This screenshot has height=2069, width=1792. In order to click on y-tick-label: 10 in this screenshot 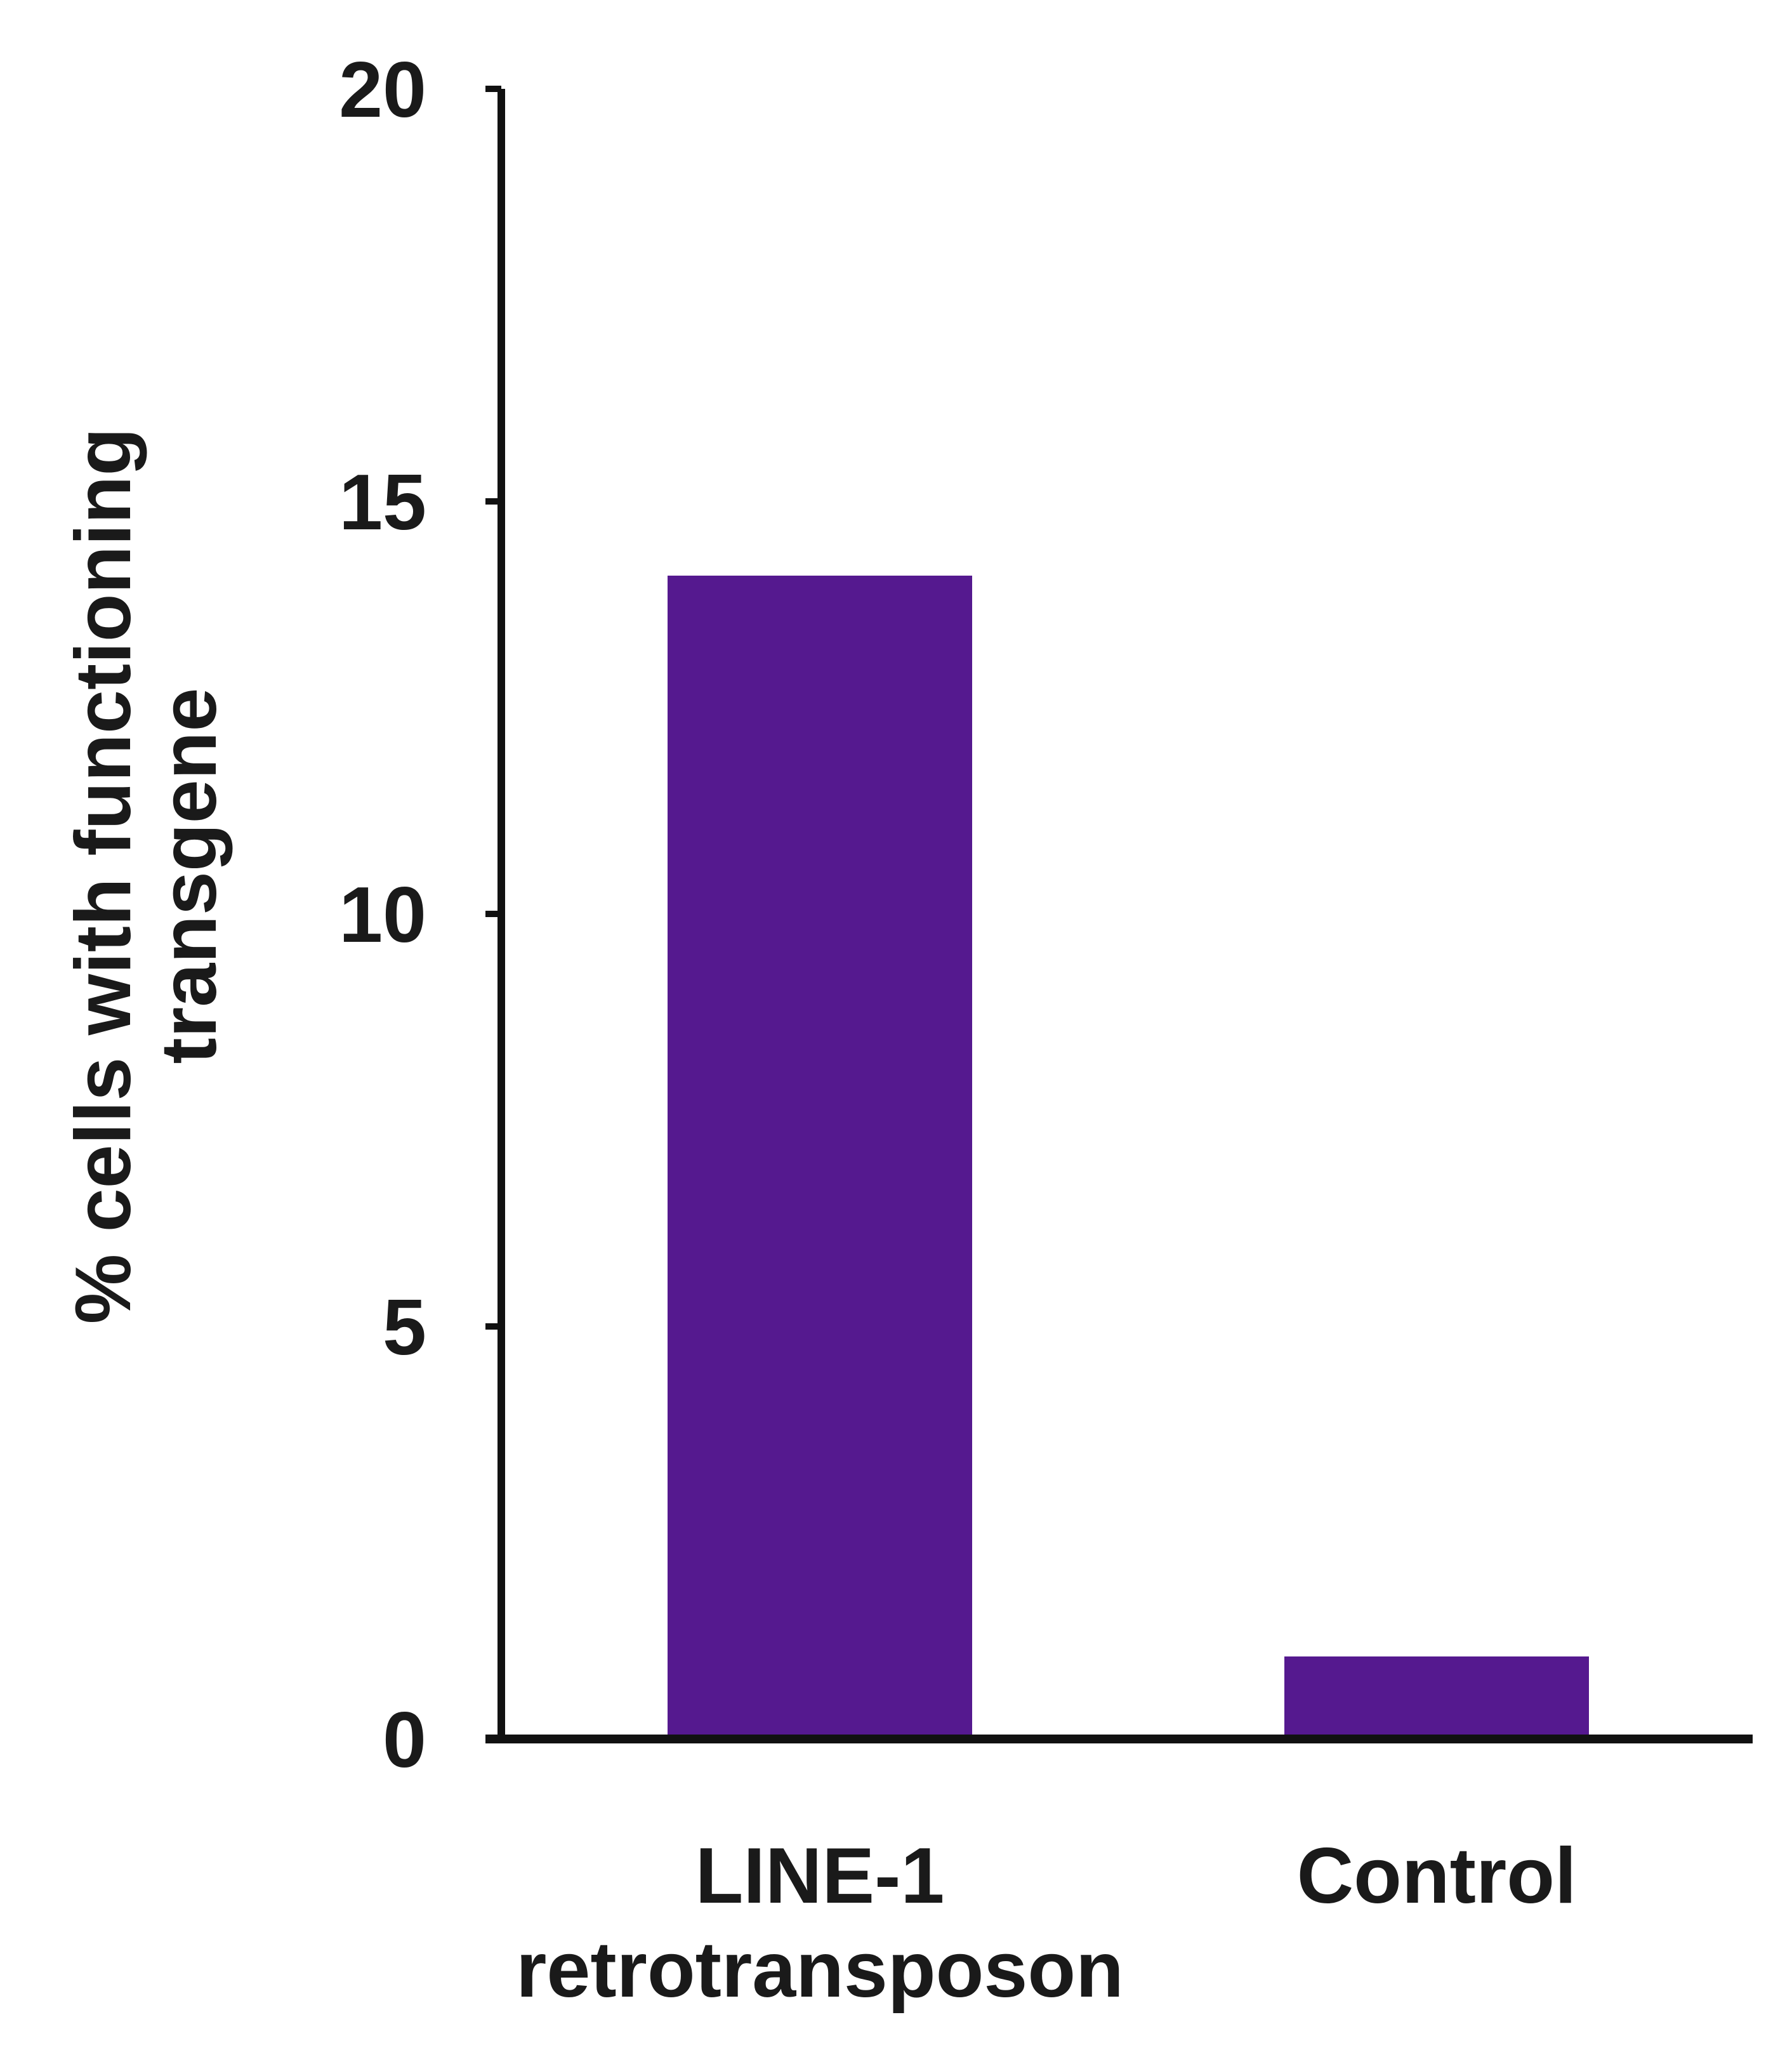, I will do `click(382, 915)`.